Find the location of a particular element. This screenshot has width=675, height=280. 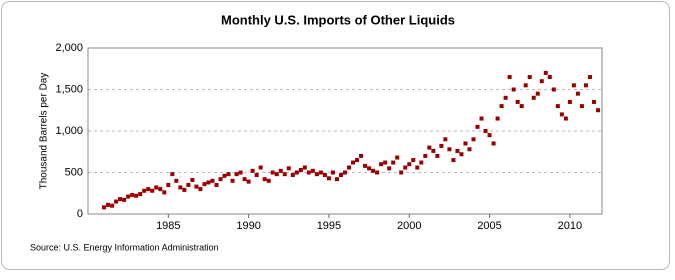

x-tick-label: 1985 is located at coordinates (168, 226).